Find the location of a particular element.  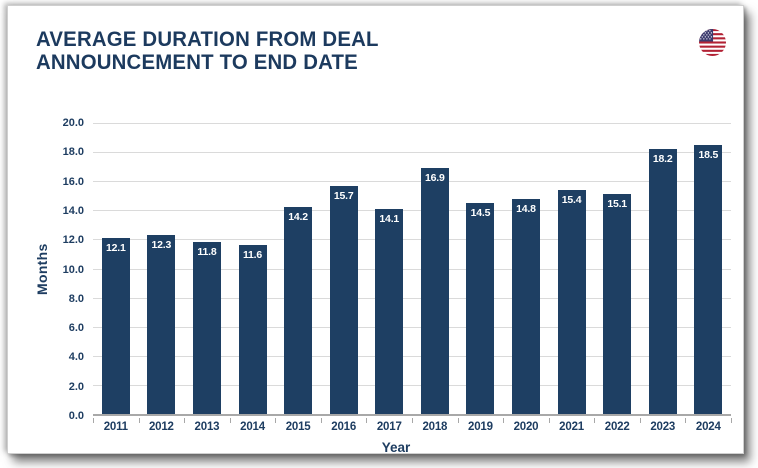

bar-2019: 14.5 is located at coordinates (480, 308).